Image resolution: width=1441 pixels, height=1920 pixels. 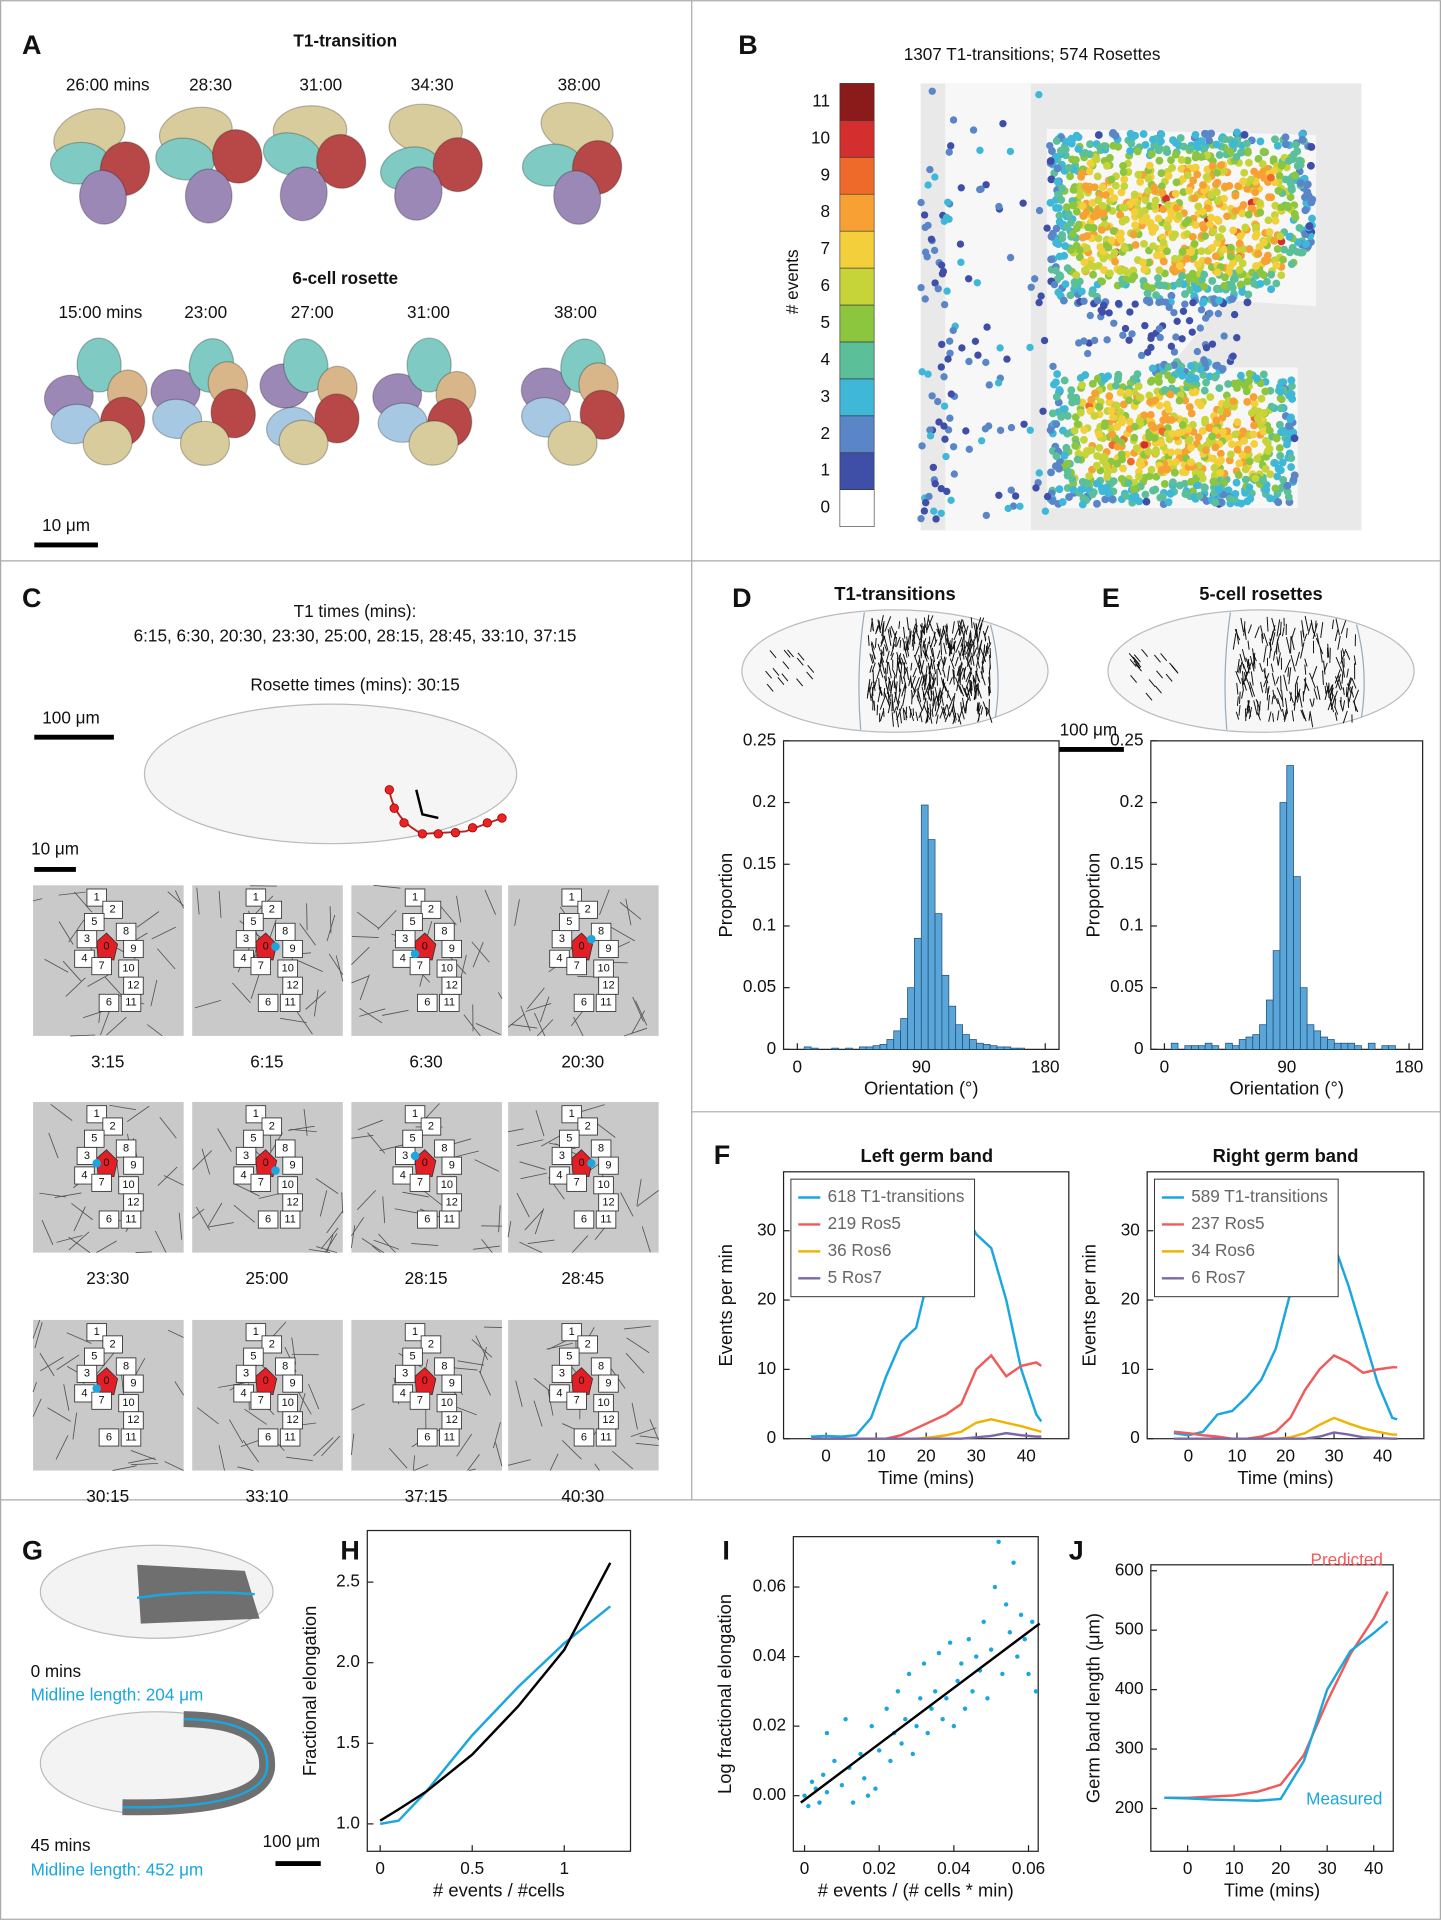 I want to click on y-tick-label: 0.04, so click(x=770, y=1655).